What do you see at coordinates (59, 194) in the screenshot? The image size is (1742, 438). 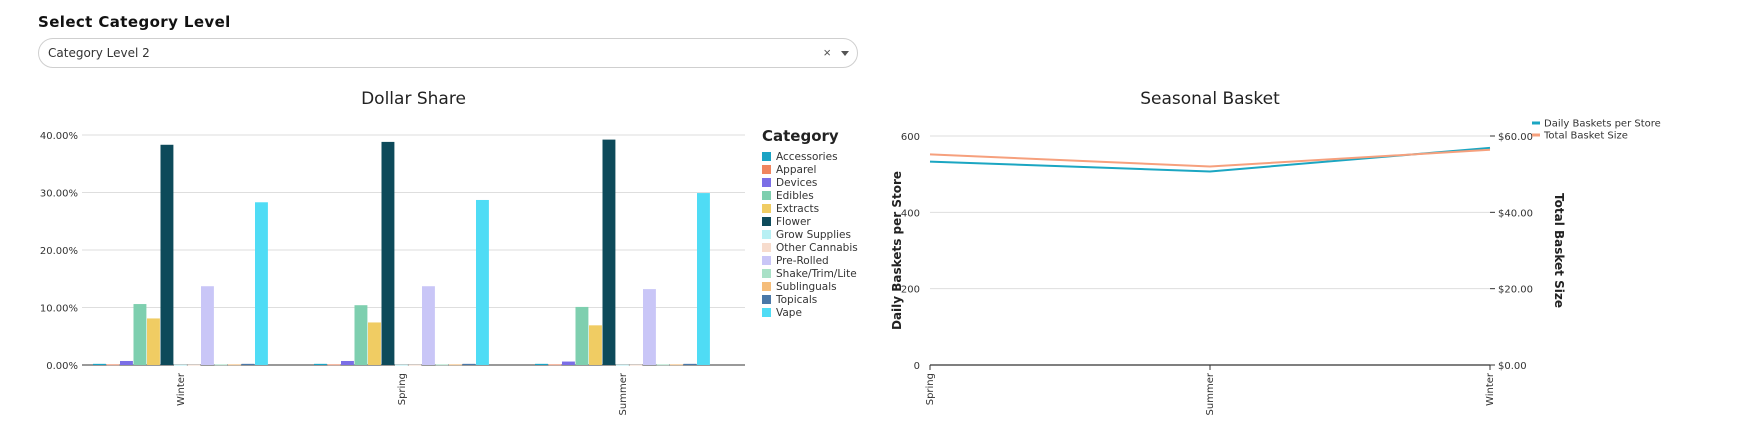 I see `y-tick-label: 30.00%` at bounding box center [59, 194].